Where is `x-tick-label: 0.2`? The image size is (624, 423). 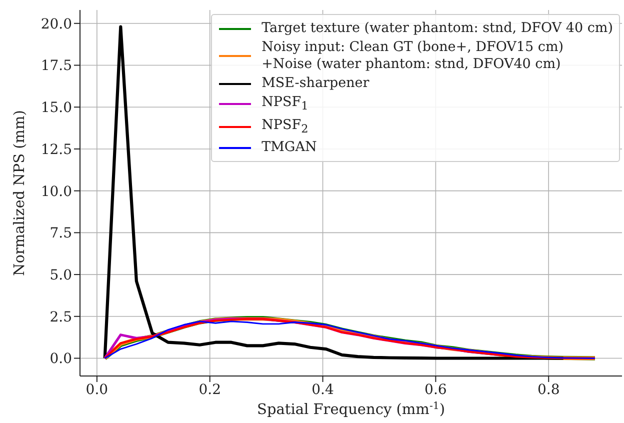 x-tick-label: 0.2 is located at coordinates (209, 390).